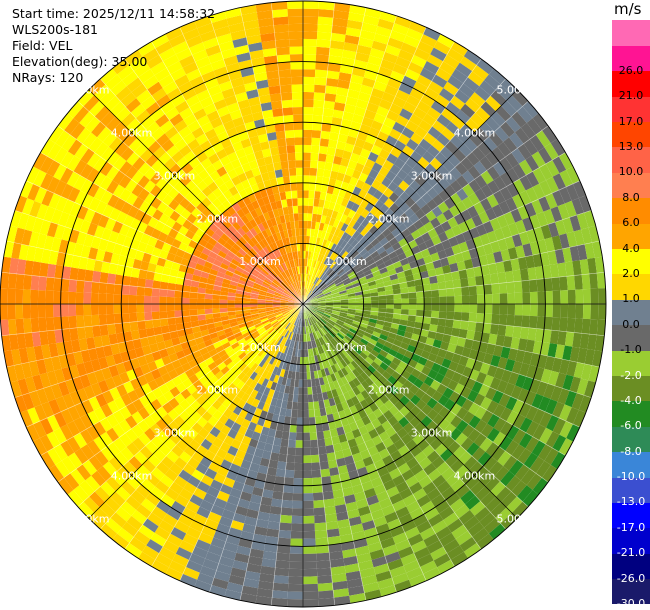 This screenshot has width=650, height=610. I want to click on ray-separator, so click(434, 228).